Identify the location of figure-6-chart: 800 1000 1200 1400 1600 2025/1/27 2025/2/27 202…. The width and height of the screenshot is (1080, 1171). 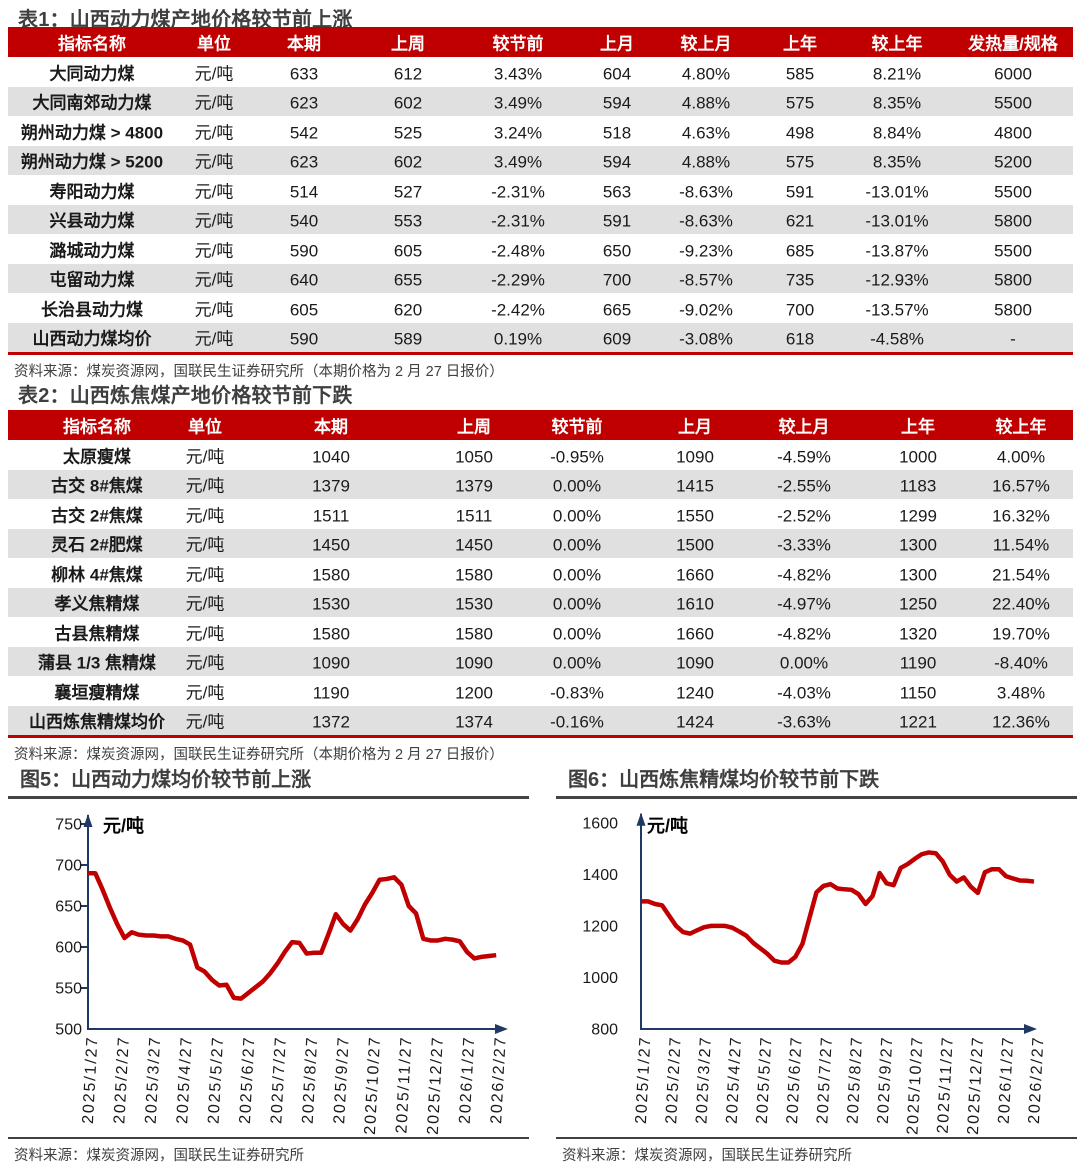
(814, 973).